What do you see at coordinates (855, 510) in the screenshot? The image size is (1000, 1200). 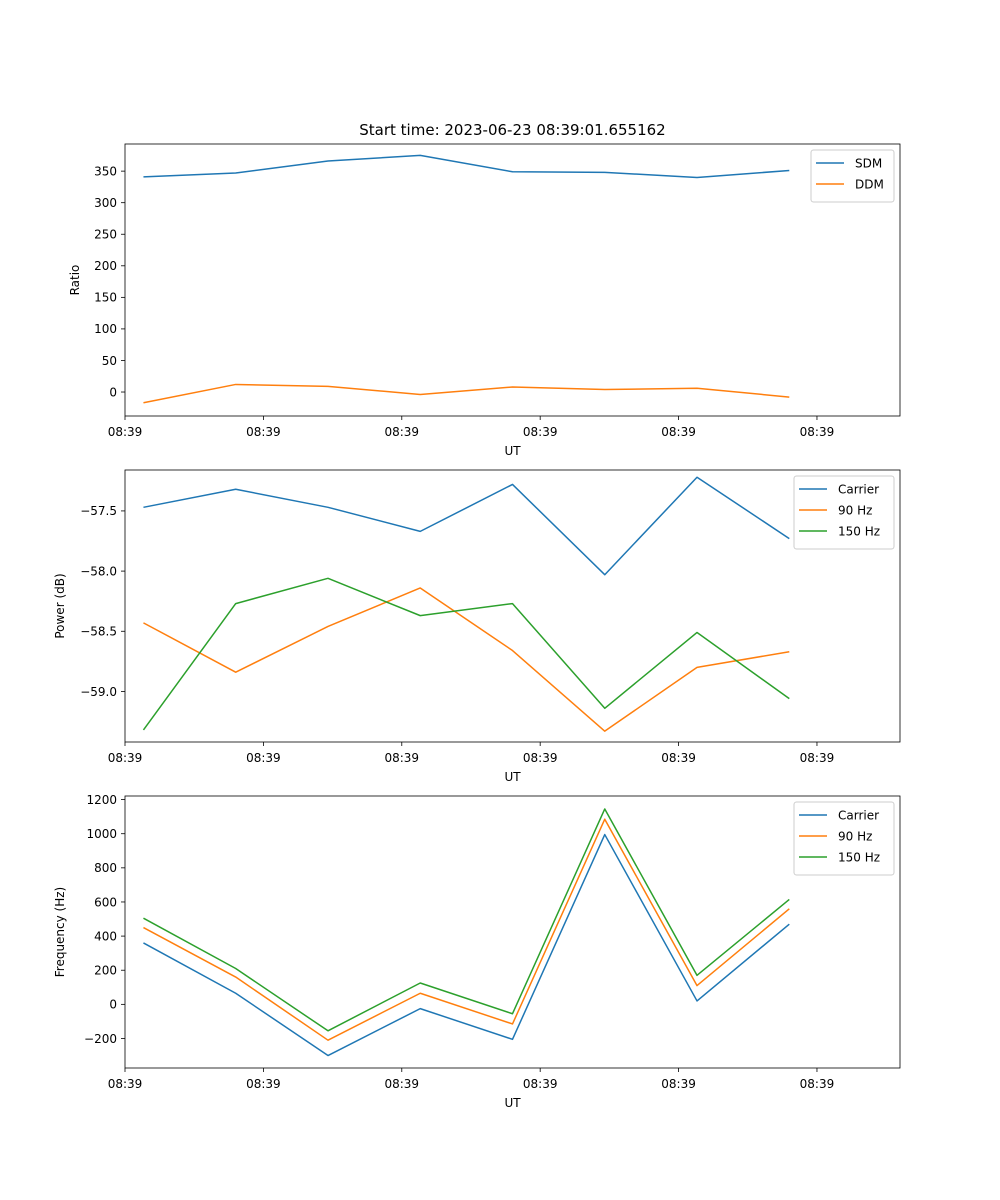 I see `power-legend-label: 90 Hz` at bounding box center [855, 510].